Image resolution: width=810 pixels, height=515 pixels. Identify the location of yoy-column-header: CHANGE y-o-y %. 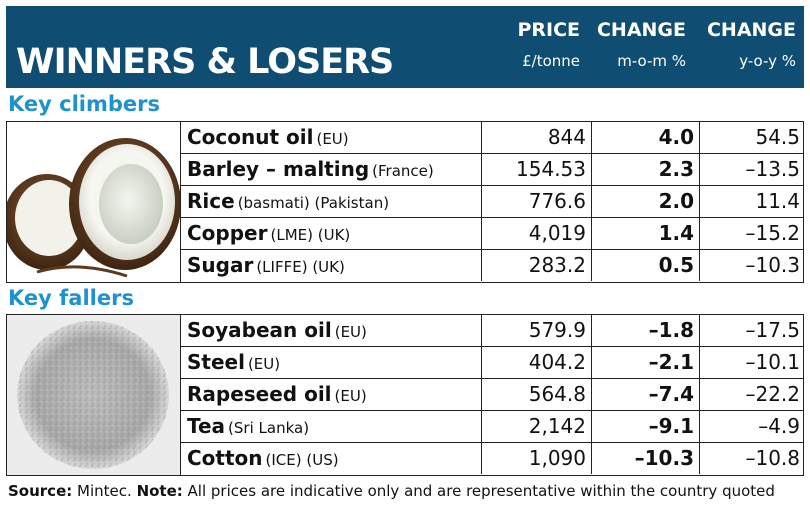
(751, 45).